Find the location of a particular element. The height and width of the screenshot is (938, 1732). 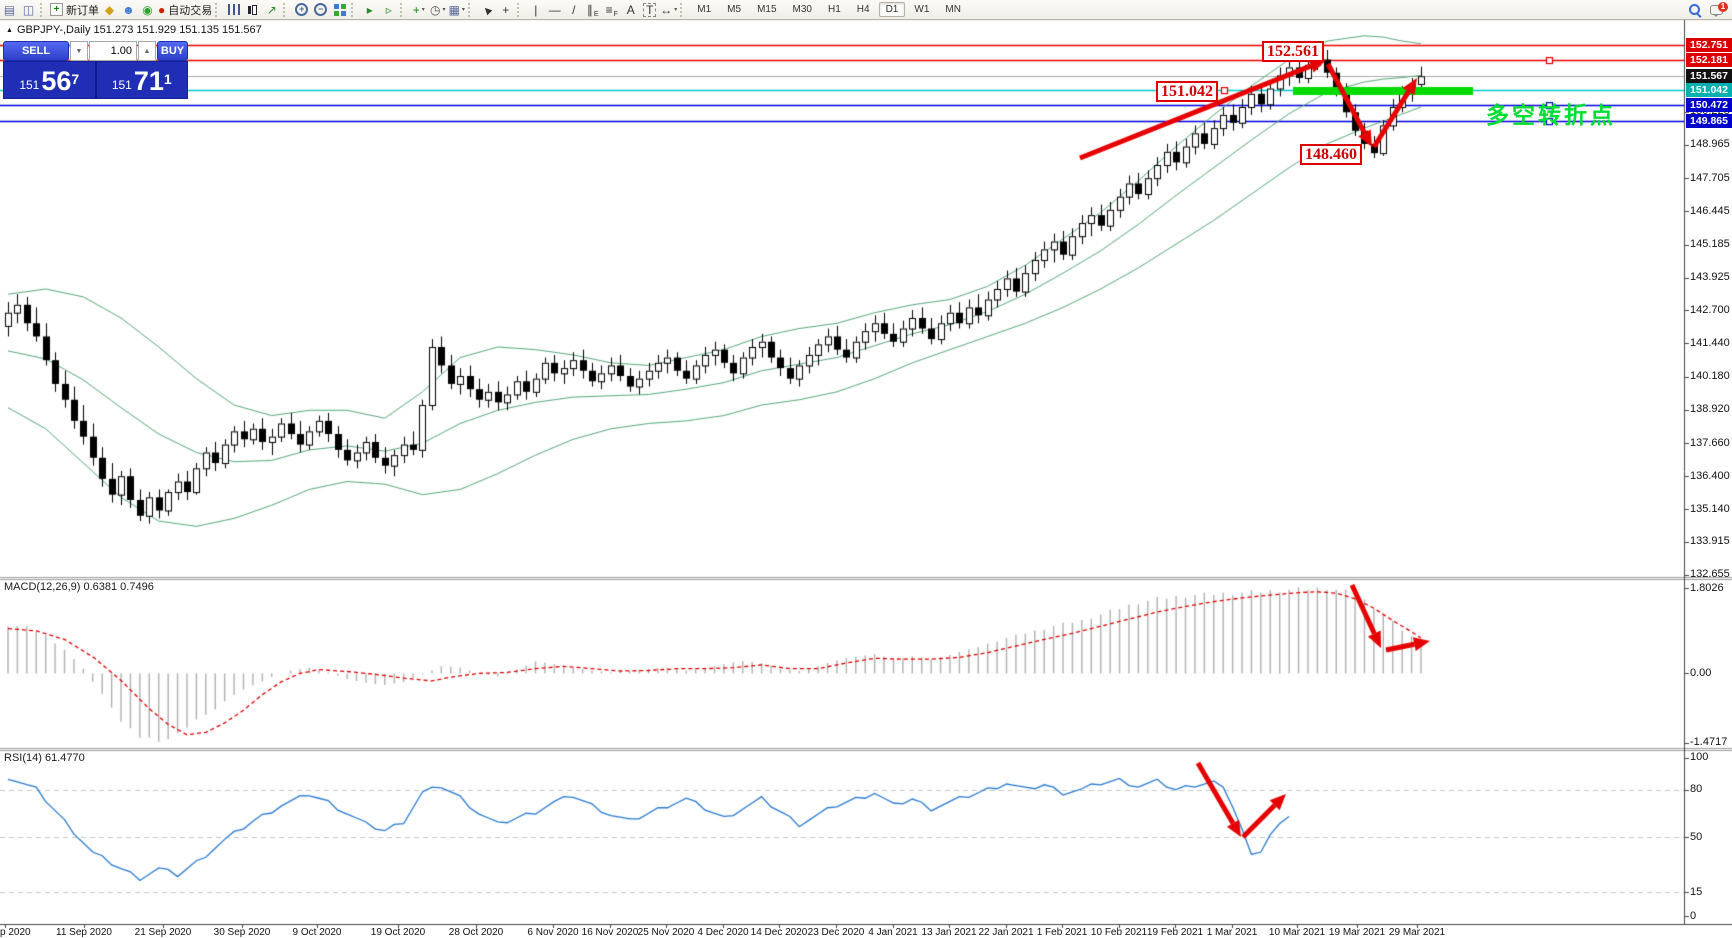

date-tick-label: 4 Jan 2021 is located at coordinates (893, 932).